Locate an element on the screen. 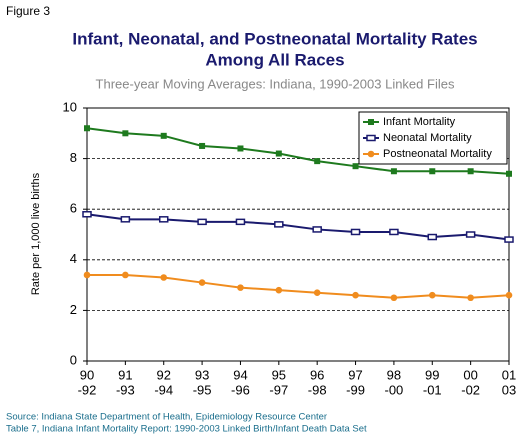 The width and height of the screenshot is (522, 441). x-tick-label: -95 is located at coordinates (202, 389).